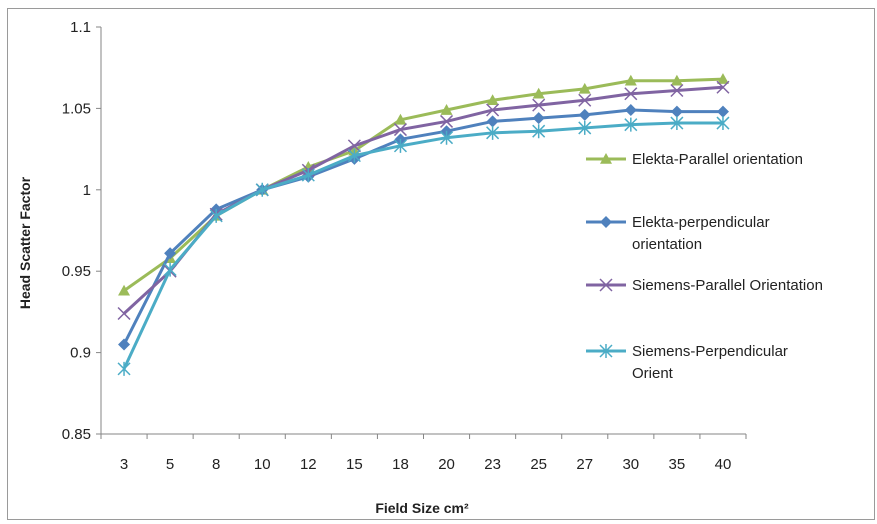 The image size is (877, 524). What do you see at coordinates (400, 464) in the screenshot?
I see `x-tick-label: 18` at bounding box center [400, 464].